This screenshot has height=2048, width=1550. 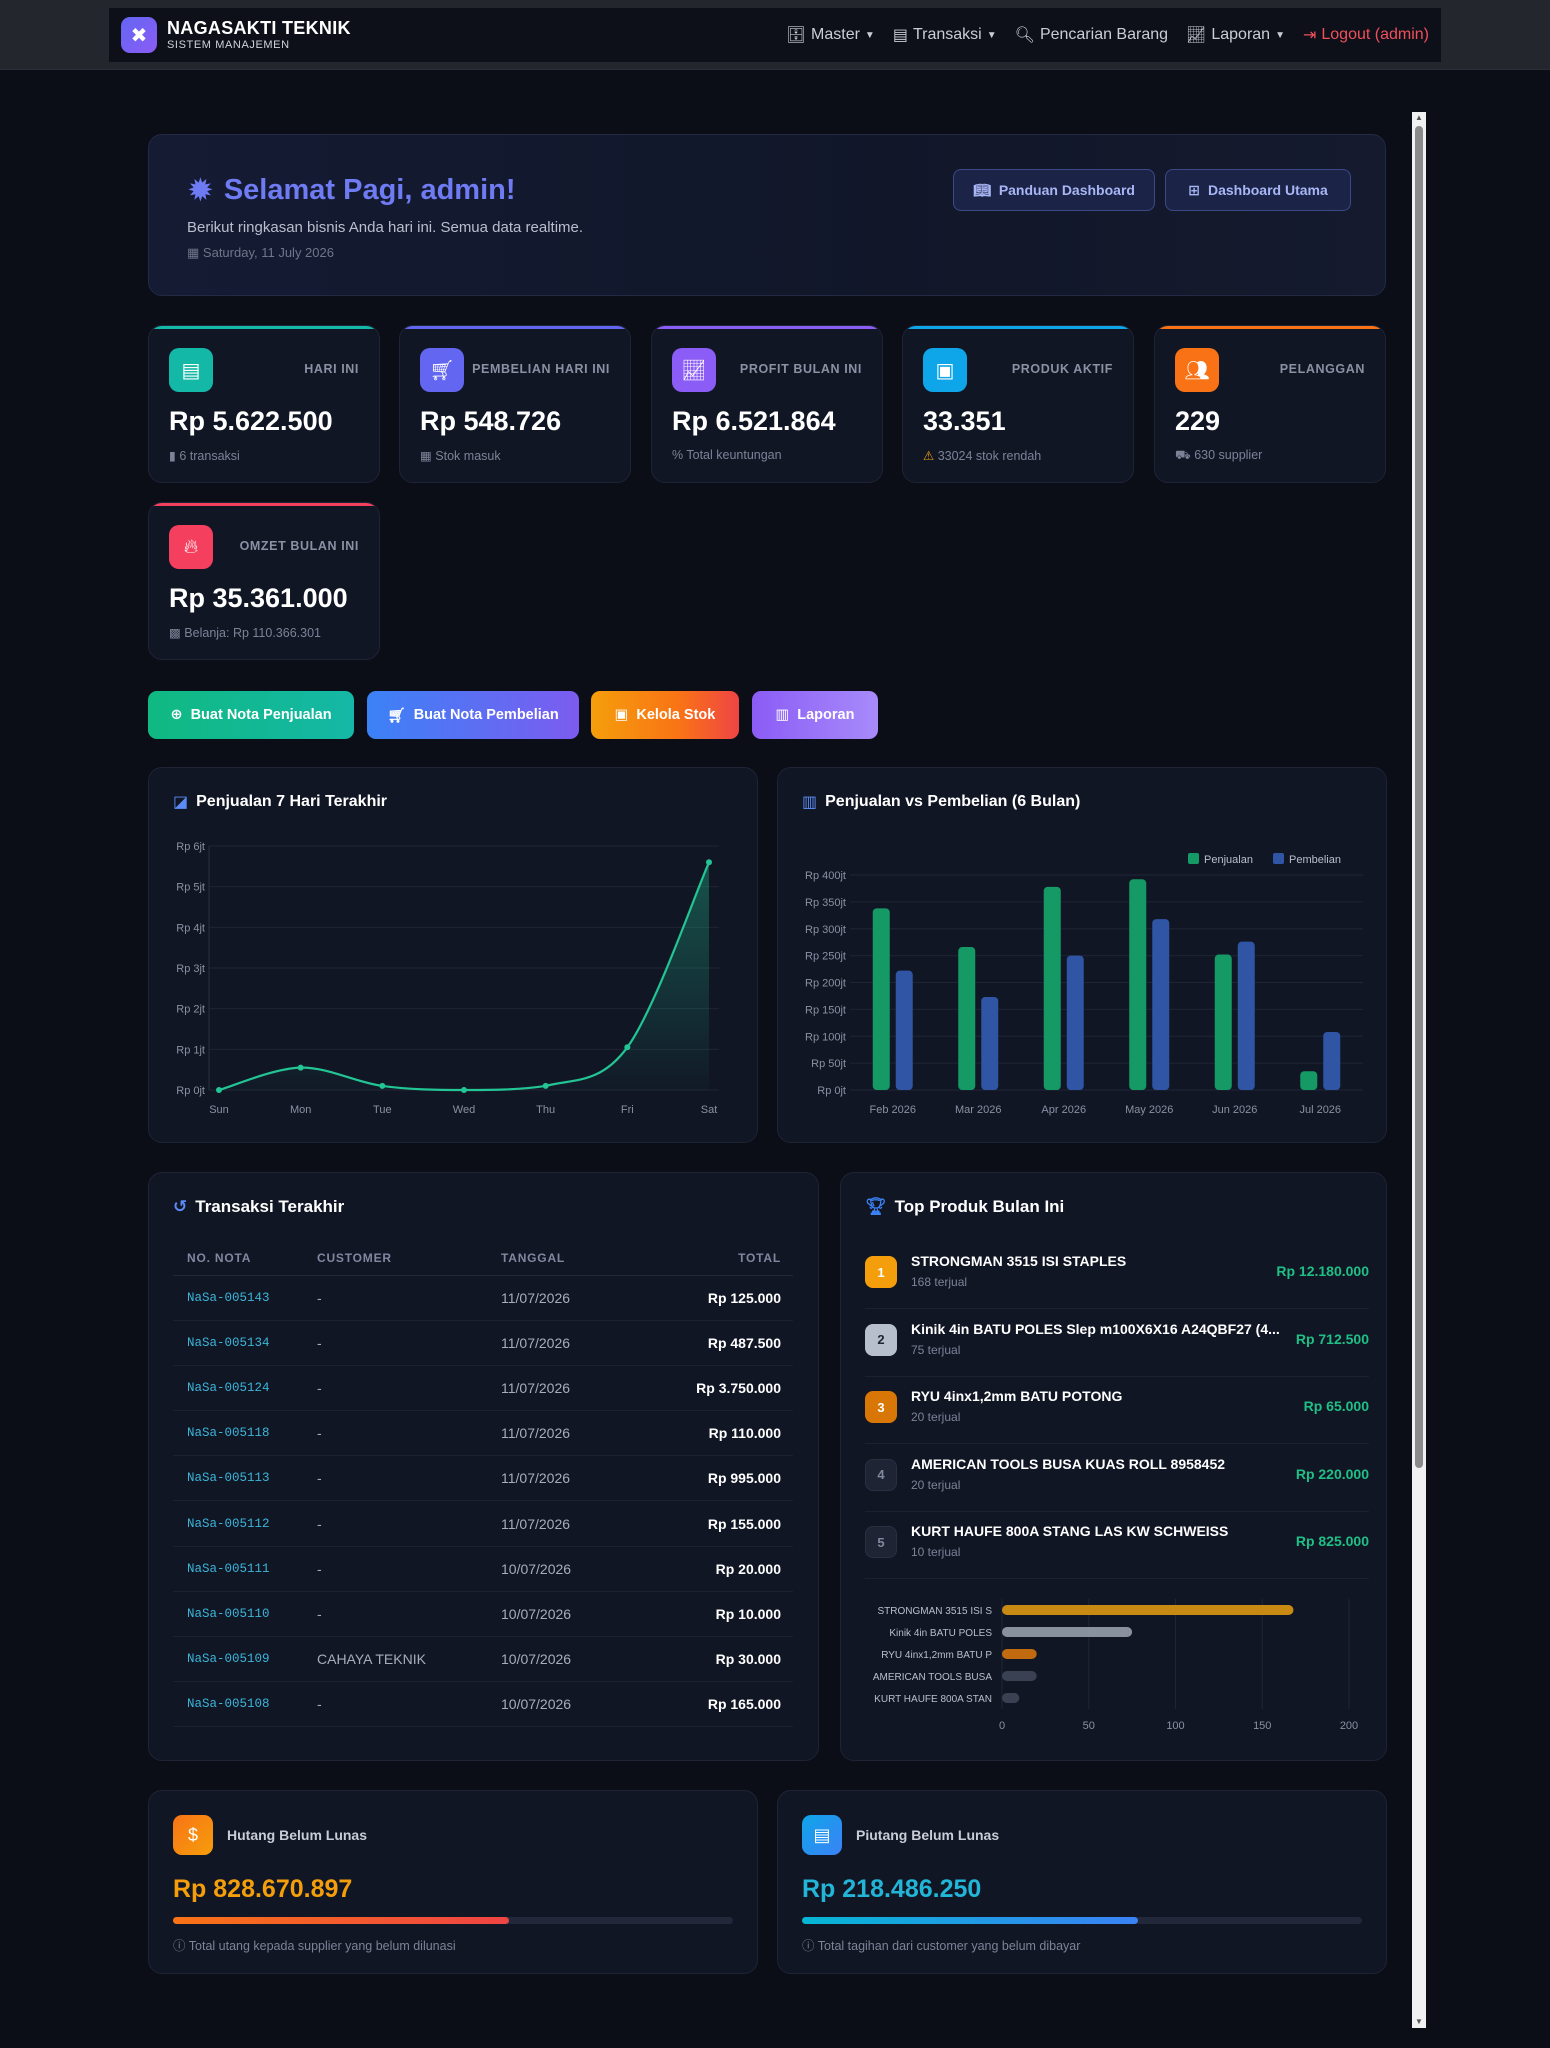 I want to click on stat-value: Rp 5.622.500, so click(x=251, y=421).